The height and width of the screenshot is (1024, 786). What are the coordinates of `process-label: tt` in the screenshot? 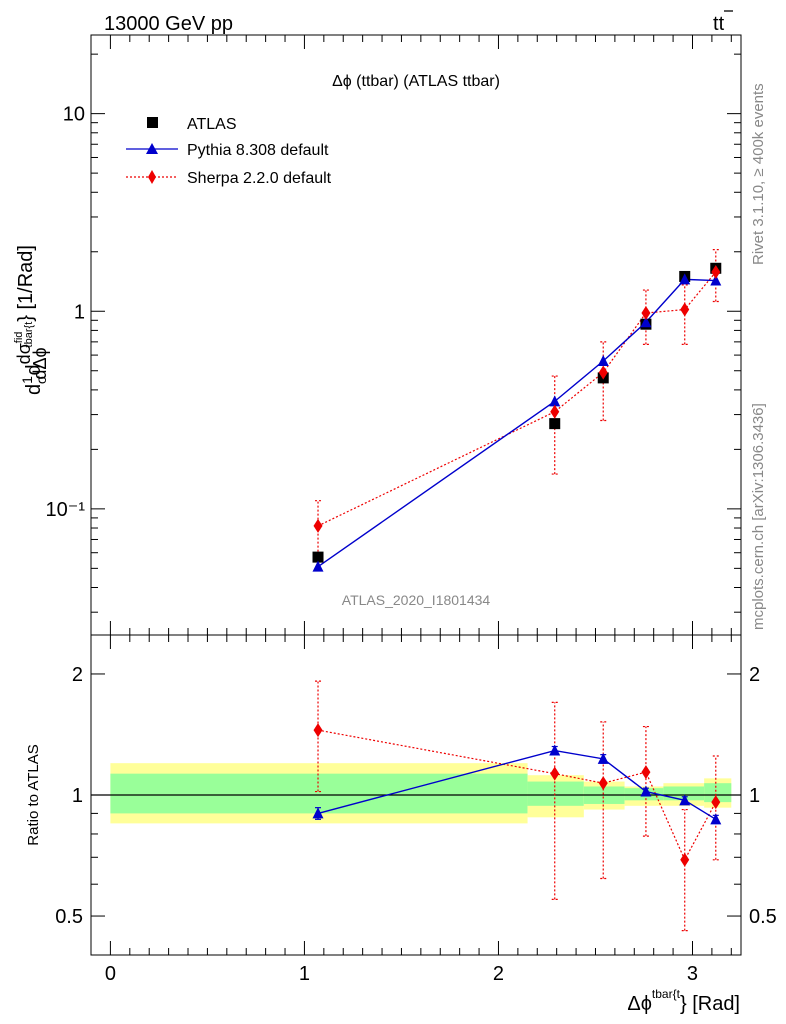 It's located at (719, 24).